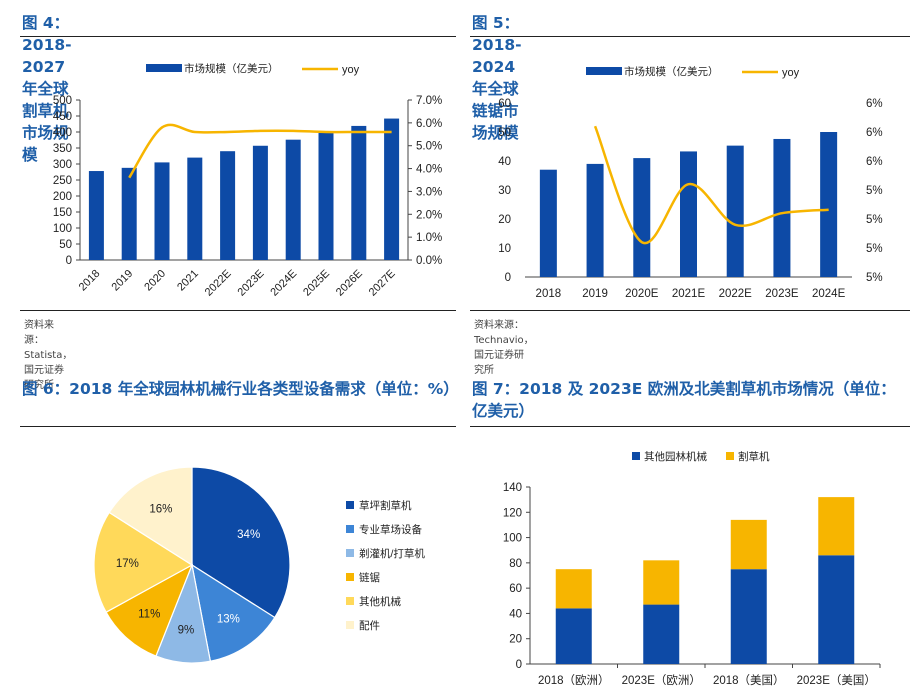  I want to click on y-tick-label: 120, so click(512, 513).